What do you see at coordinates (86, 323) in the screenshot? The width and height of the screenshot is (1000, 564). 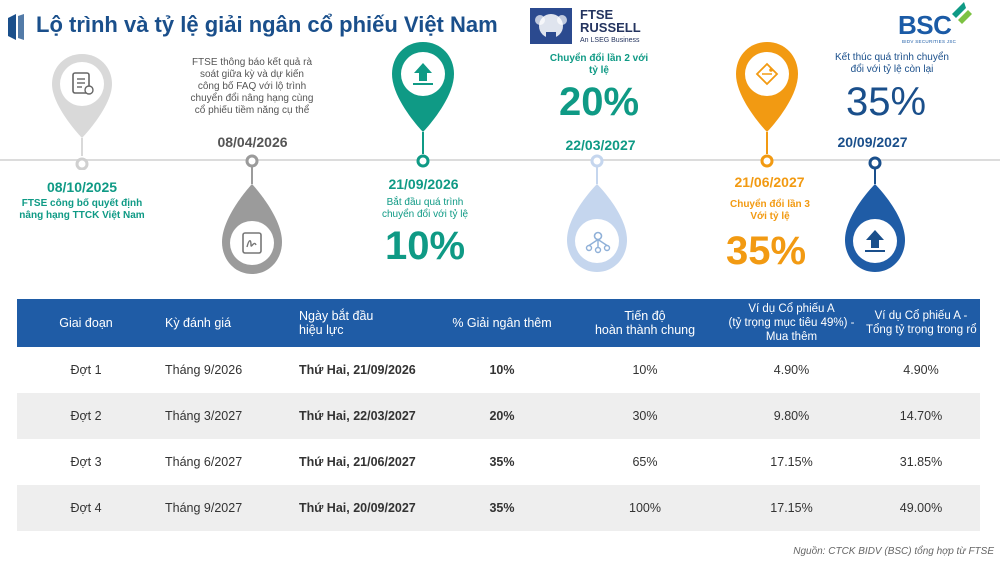 I see `col-phase: Giai đoạn` at bounding box center [86, 323].